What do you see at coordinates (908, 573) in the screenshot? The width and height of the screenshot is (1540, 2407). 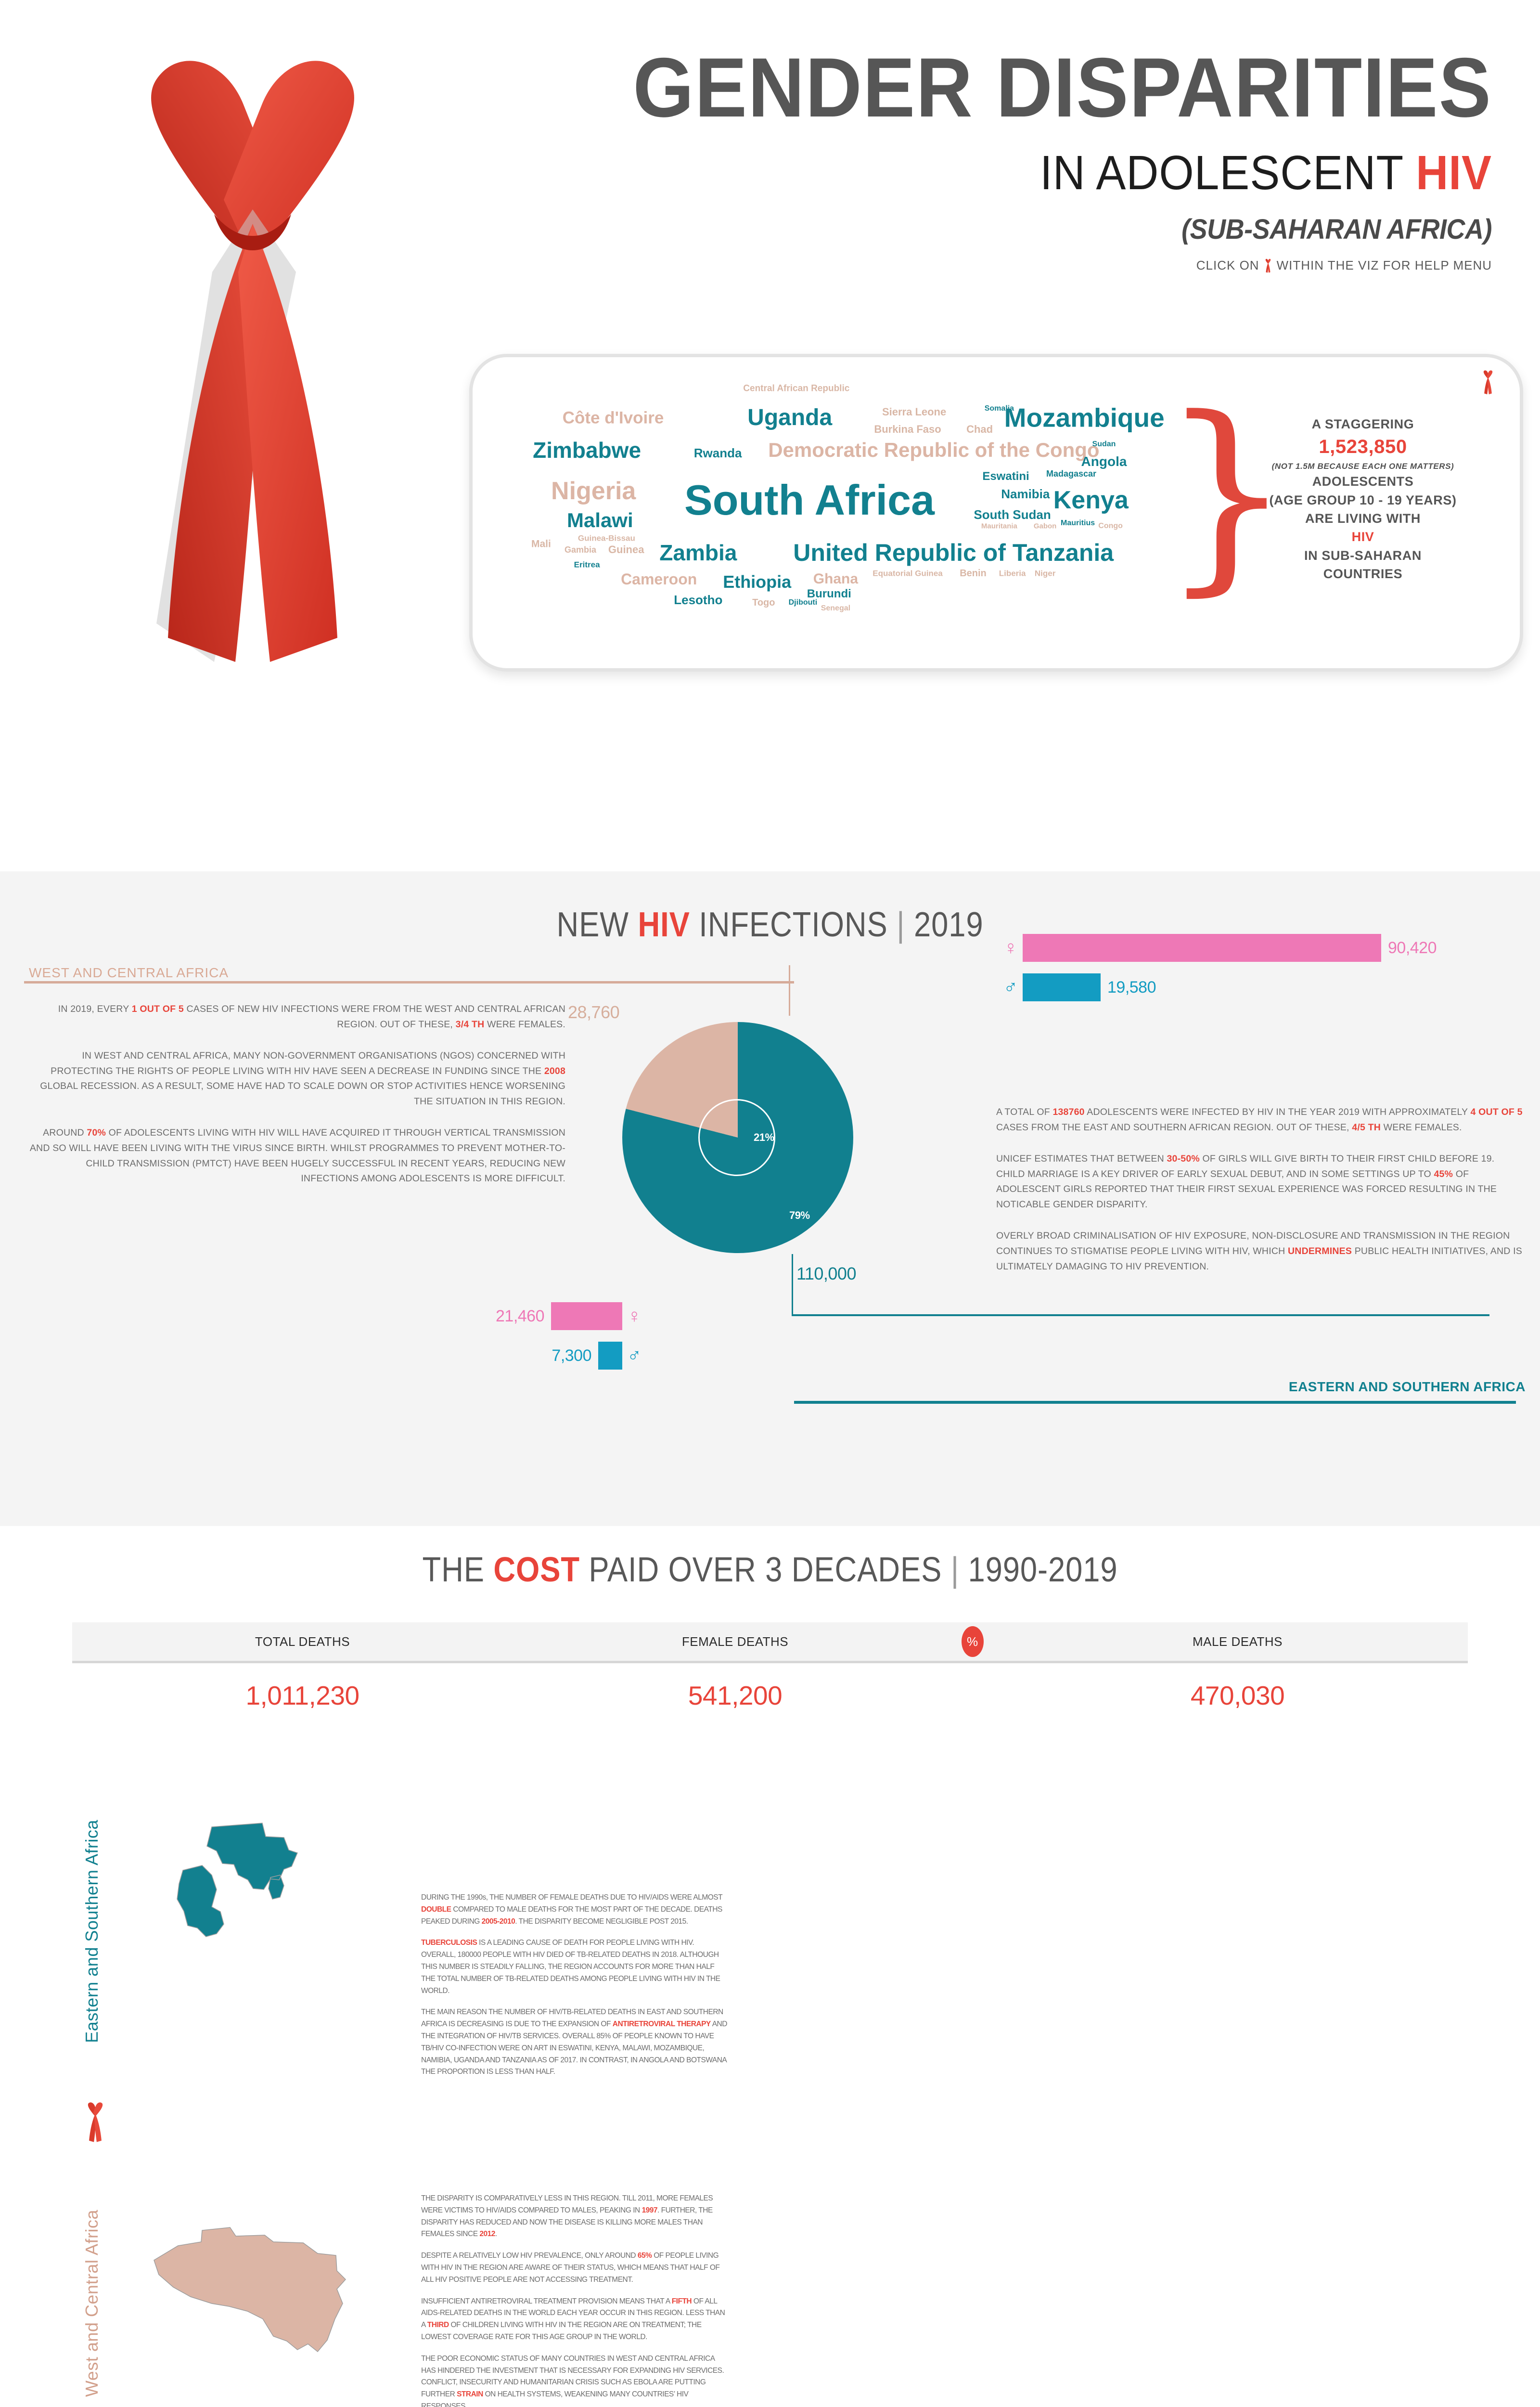 I see `wordcloud-word: Equatorial Guinea` at bounding box center [908, 573].